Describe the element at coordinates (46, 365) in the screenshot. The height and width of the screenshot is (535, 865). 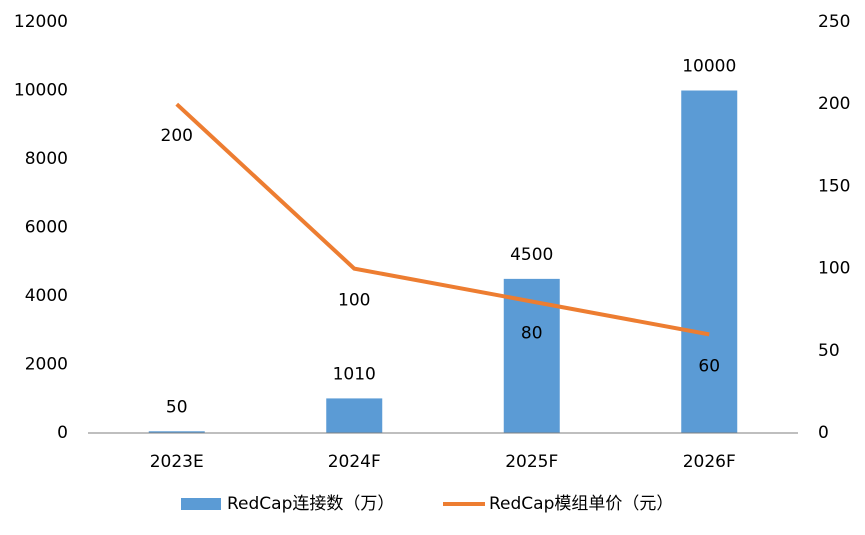
I see `y-tick-label: 2000` at that location.